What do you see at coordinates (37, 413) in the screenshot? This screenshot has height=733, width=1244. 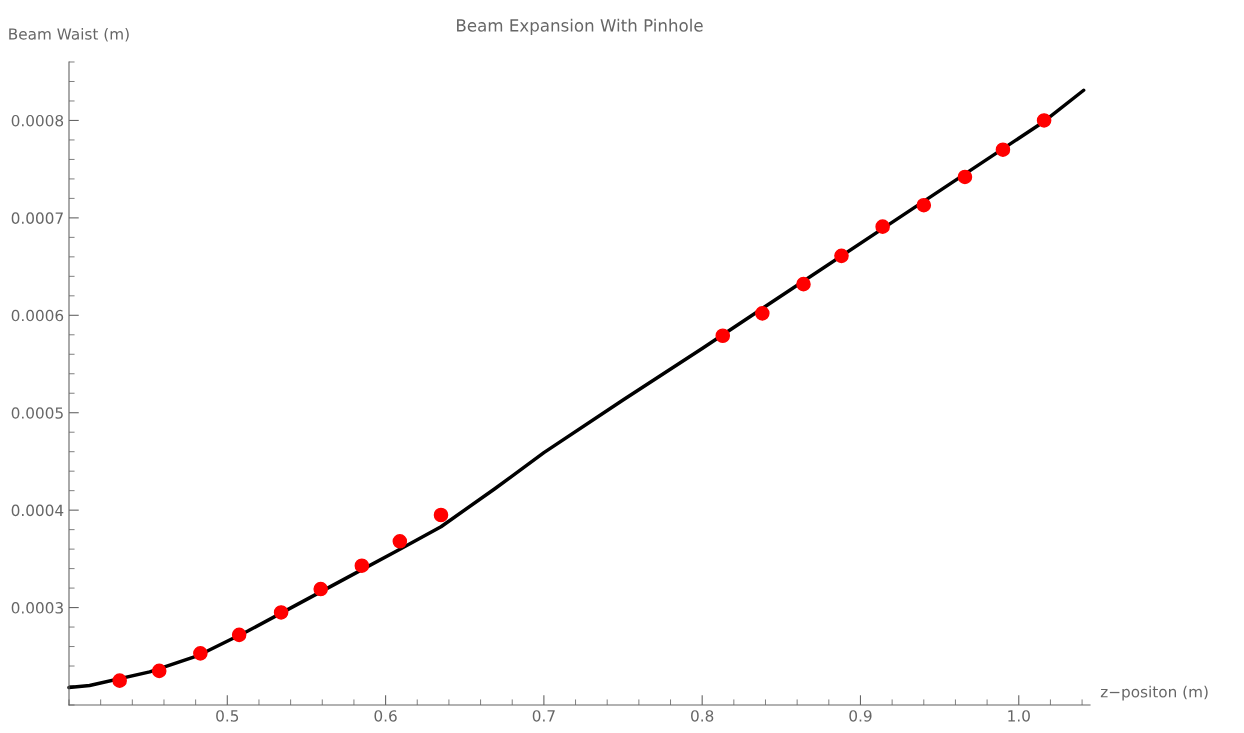 I see `y-tick-label: 0.0005` at bounding box center [37, 413].